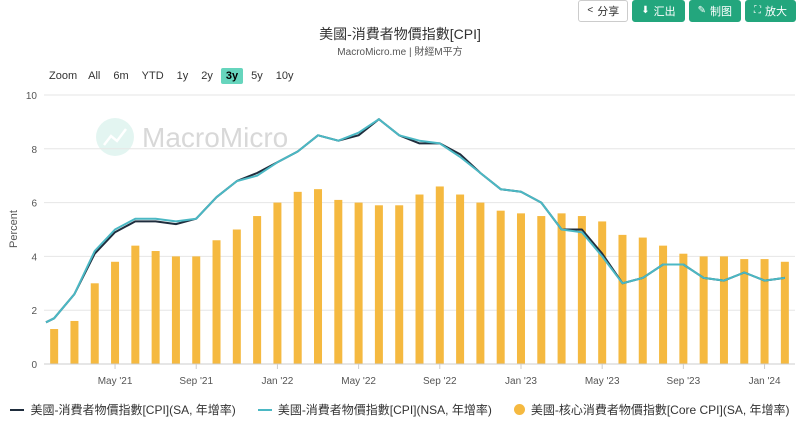 The height and width of the screenshot is (424, 800). Describe the element at coordinates (757, 10) in the screenshot. I see `expand-icon: ⛶` at that location.